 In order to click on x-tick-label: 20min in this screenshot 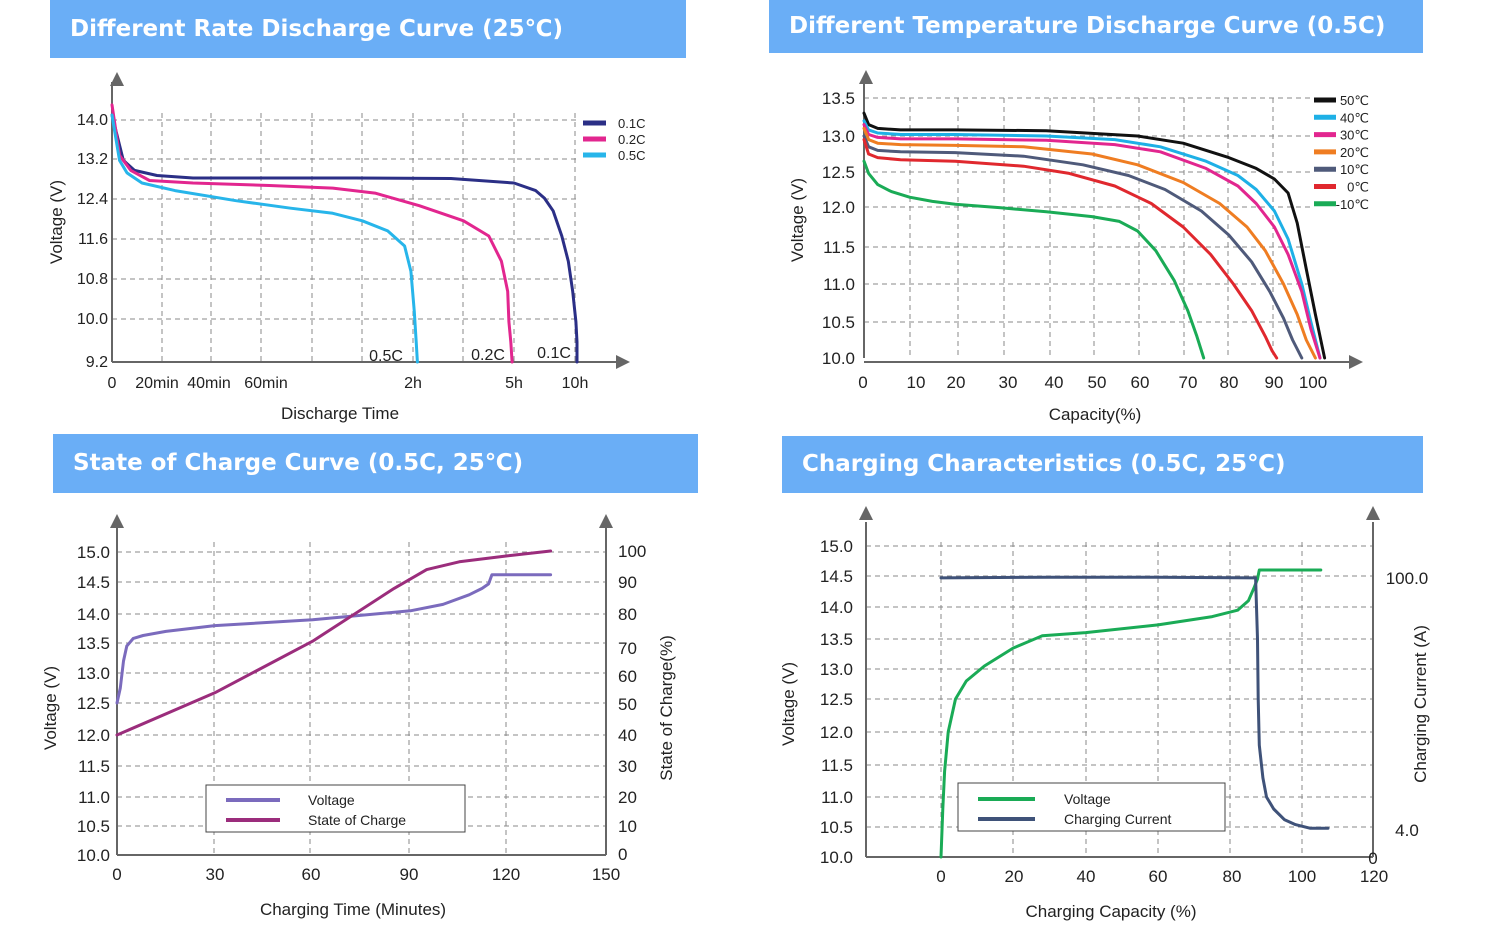, I will do `click(157, 383)`.